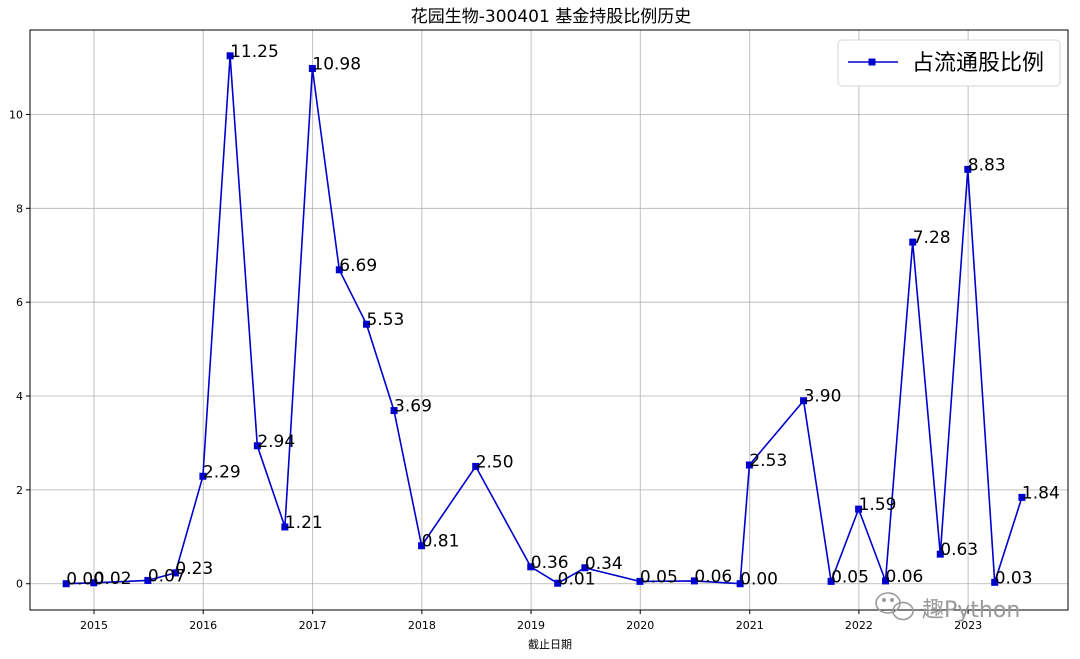  I want to click on data-label: 1.59, so click(878, 505).